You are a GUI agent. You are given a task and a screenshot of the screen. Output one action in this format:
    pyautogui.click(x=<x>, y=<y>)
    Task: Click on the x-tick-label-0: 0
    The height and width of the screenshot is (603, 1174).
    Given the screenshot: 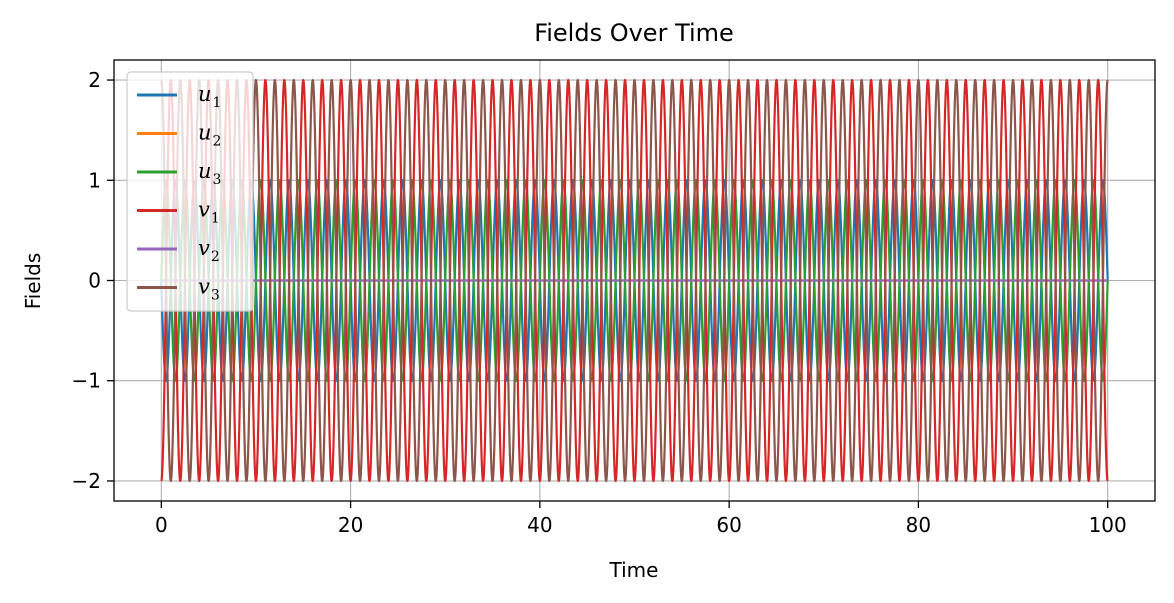 What is the action you would take?
    pyautogui.click(x=161, y=525)
    